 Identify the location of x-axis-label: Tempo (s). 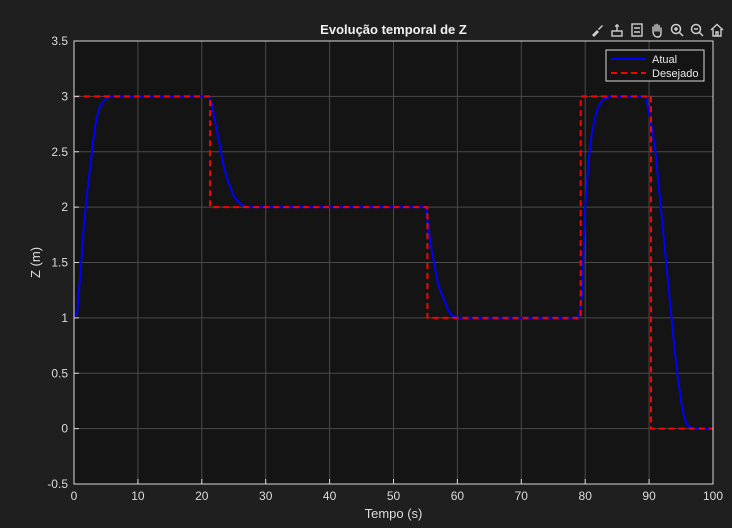
(394, 513).